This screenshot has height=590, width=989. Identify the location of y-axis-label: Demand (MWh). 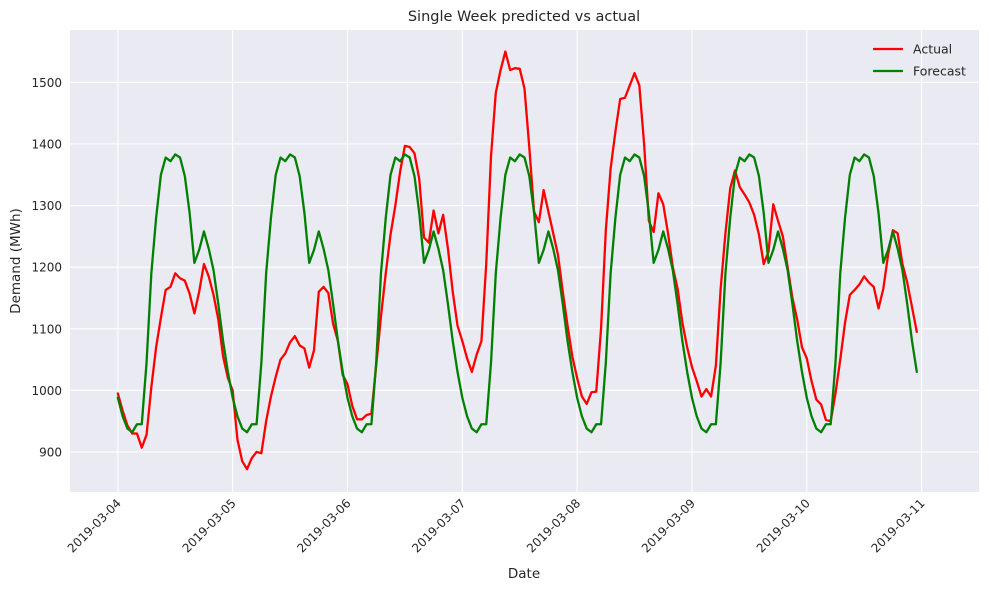
(16, 261).